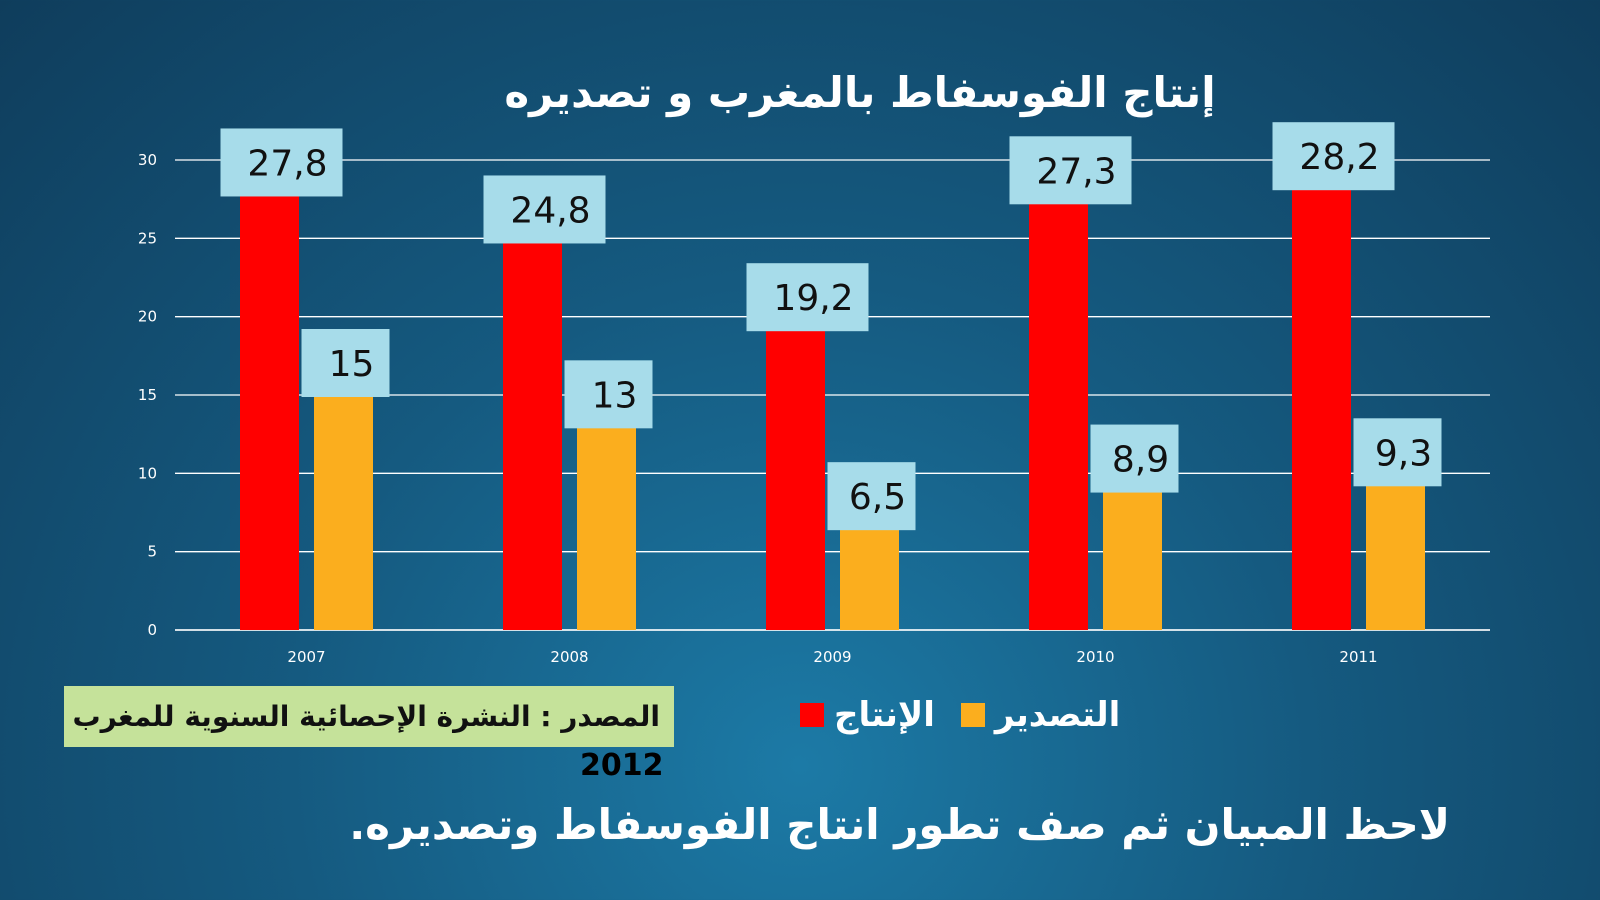 The width and height of the screenshot is (1600, 900). What do you see at coordinates (287, 163) in the screenshot?
I see `data-label: 27,8` at bounding box center [287, 163].